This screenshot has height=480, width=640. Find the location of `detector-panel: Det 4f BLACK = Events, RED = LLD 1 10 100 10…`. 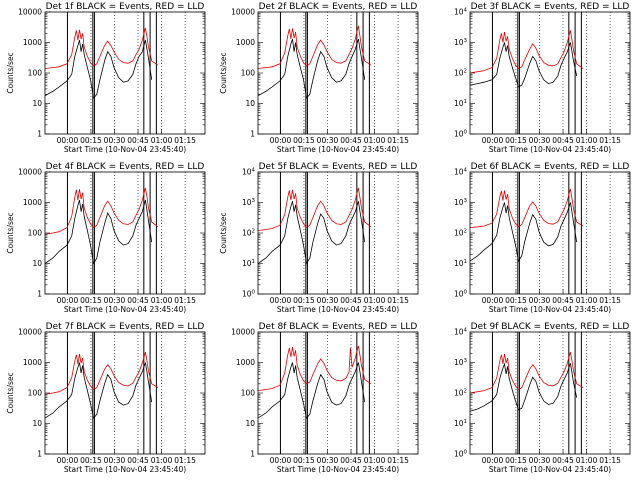

detector-panel: Det 4f BLACK = Events, RED = LLD 1 10 100 10… is located at coordinates (106, 238).